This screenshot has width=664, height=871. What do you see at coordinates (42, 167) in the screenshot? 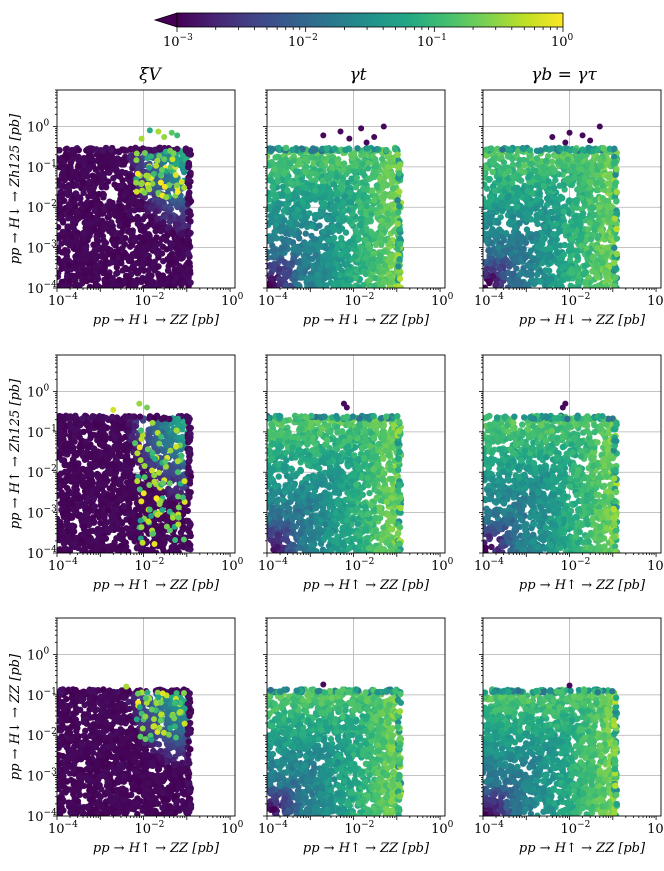
I see `y-tick-label: 10⁻¹` at bounding box center [42, 167].